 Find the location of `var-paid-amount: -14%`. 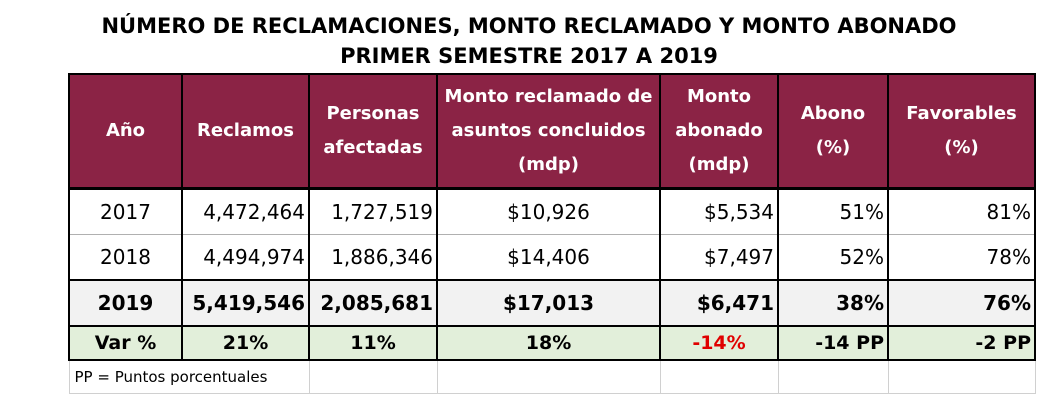

var-paid-amount: -14% is located at coordinates (719, 343).